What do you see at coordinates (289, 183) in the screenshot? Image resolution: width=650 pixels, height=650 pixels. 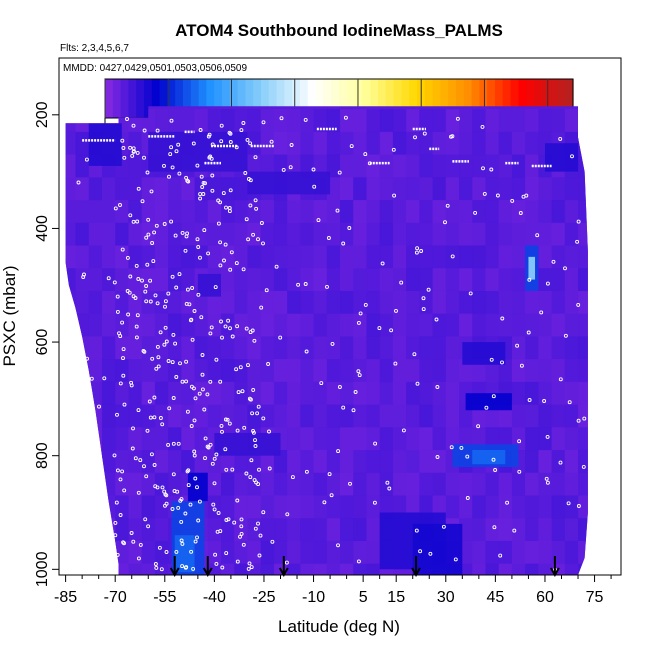 I see `heatmap-region` at bounding box center [289, 183].